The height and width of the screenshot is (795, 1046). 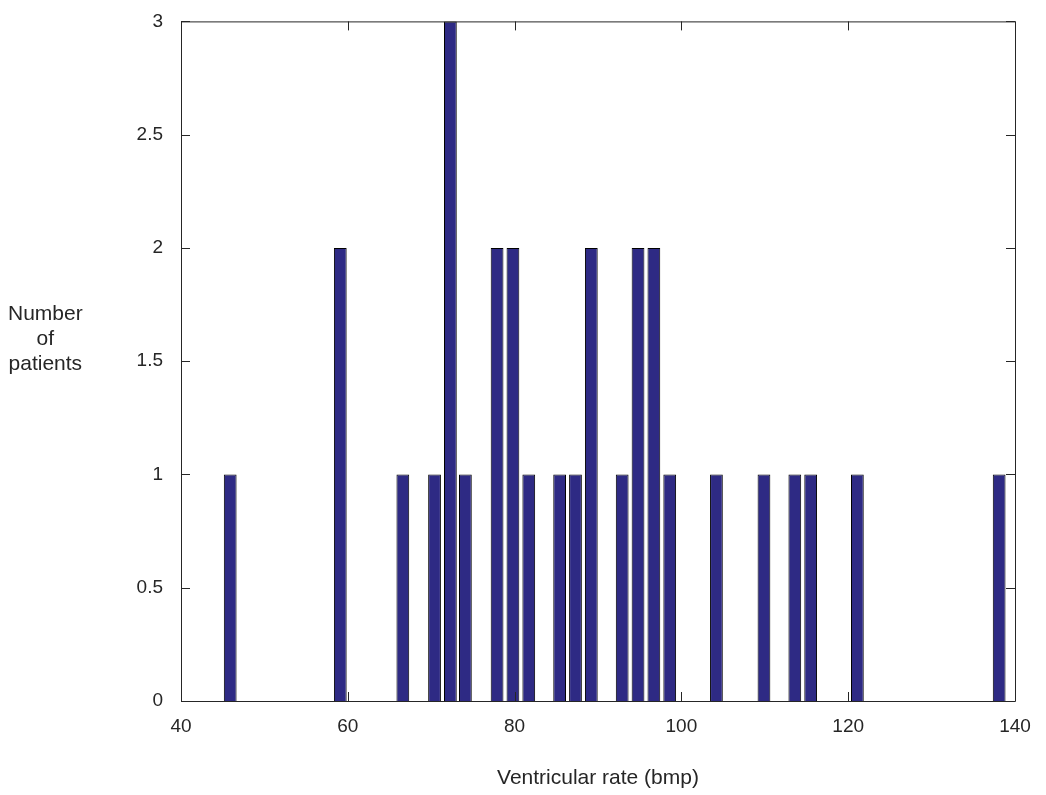 I want to click on x-tick-label: 140, so click(x=1015, y=725).